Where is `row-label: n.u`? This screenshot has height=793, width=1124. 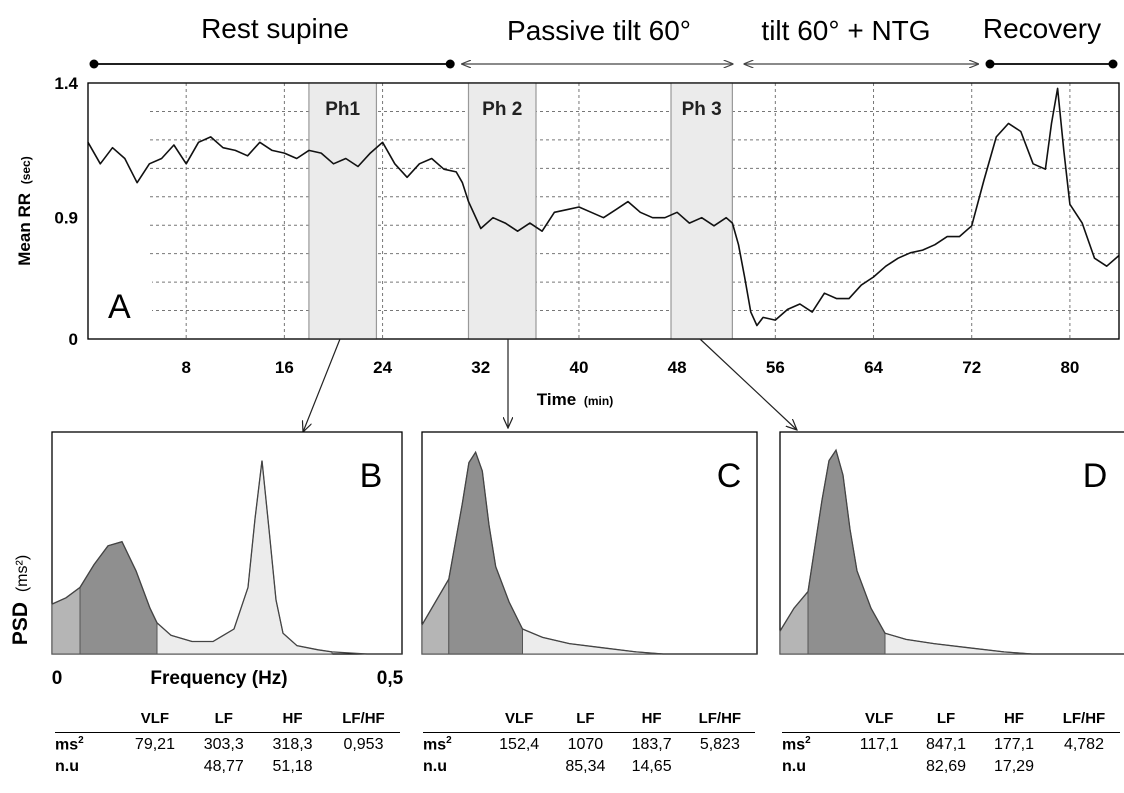 row-label: n.u is located at coordinates (794, 767).